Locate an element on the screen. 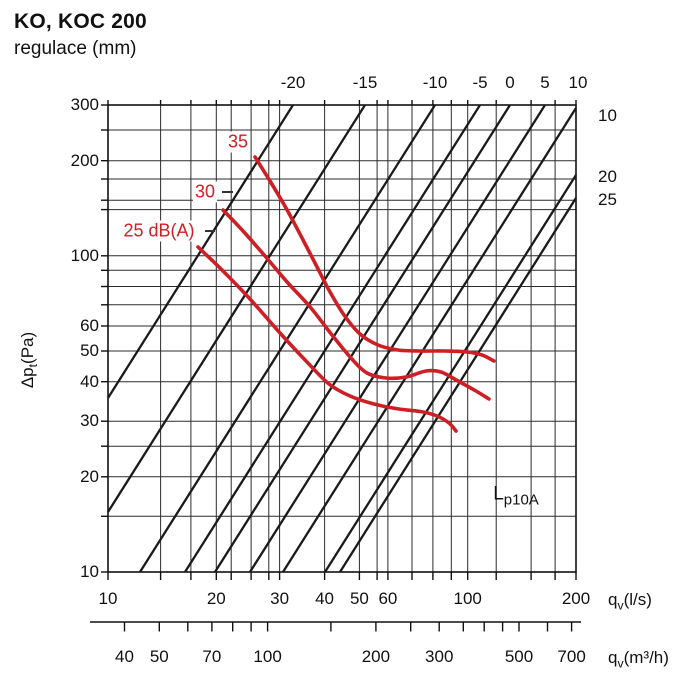 The height and width of the screenshot is (686, 686). noise-label-35: 35 is located at coordinates (238, 142).